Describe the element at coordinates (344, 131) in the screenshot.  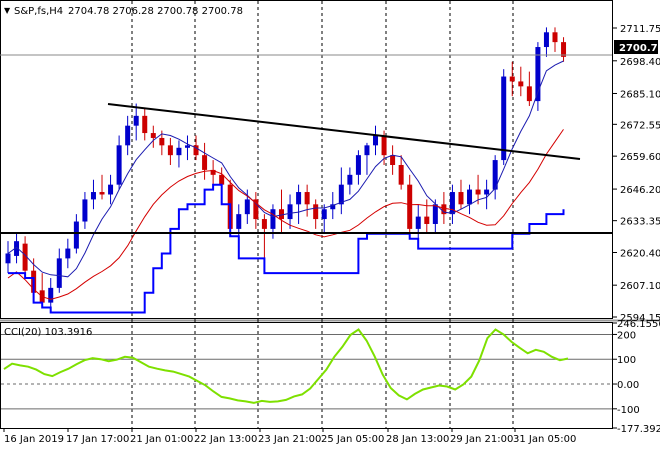
I see `resistance-trendline` at that location.